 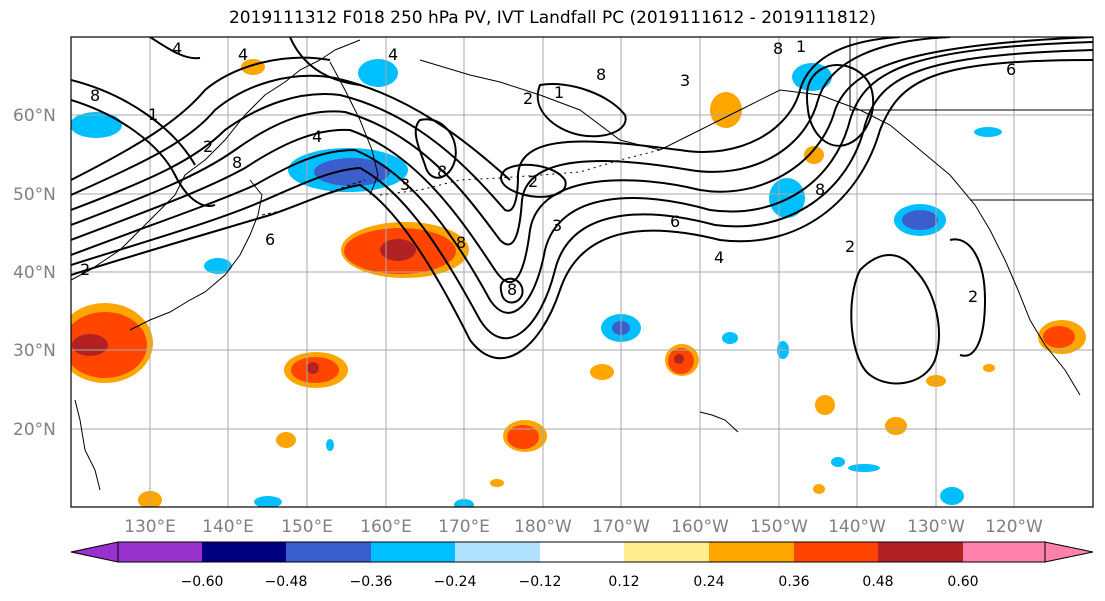 What do you see at coordinates (719, 422) in the screenshot?
I see `hawaii` at bounding box center [719, 422].